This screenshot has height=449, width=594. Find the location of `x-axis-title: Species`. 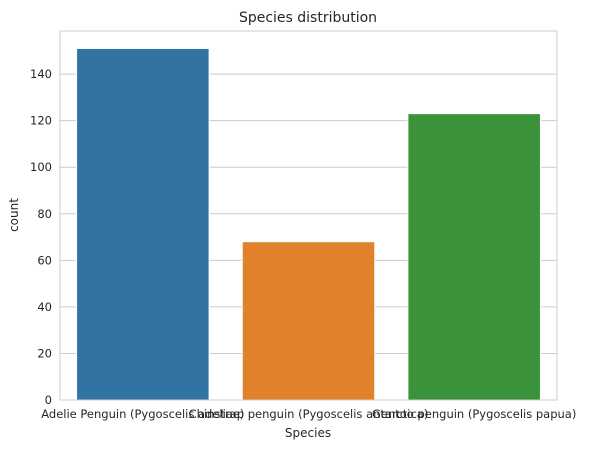

x-axis-title: Species is located at coordinates (308, 433).